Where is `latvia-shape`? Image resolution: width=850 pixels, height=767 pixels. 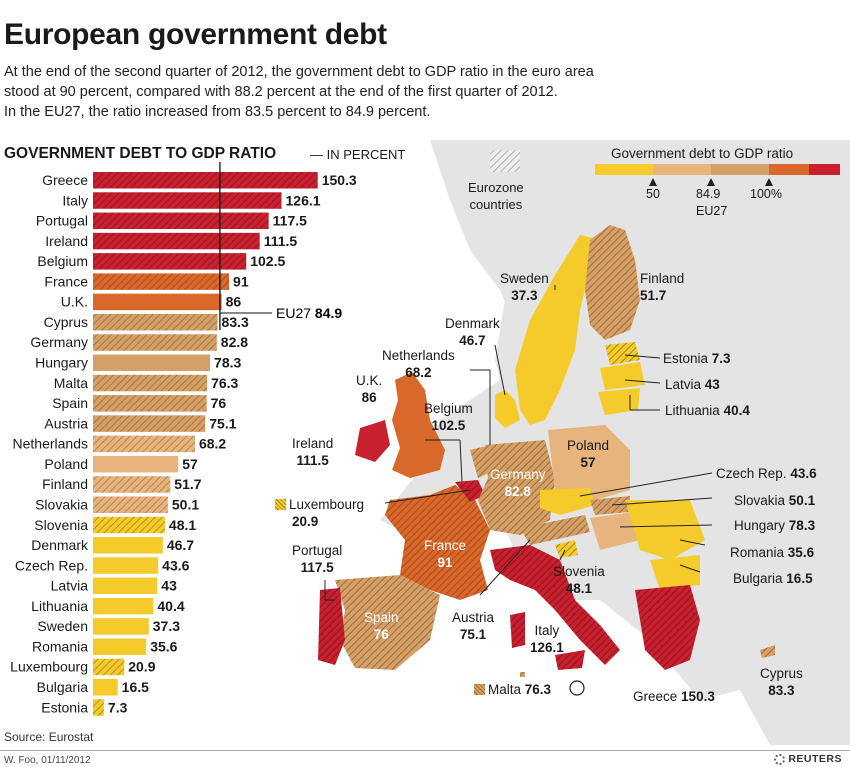
latvia-shape is located at coordinates (622, 376).